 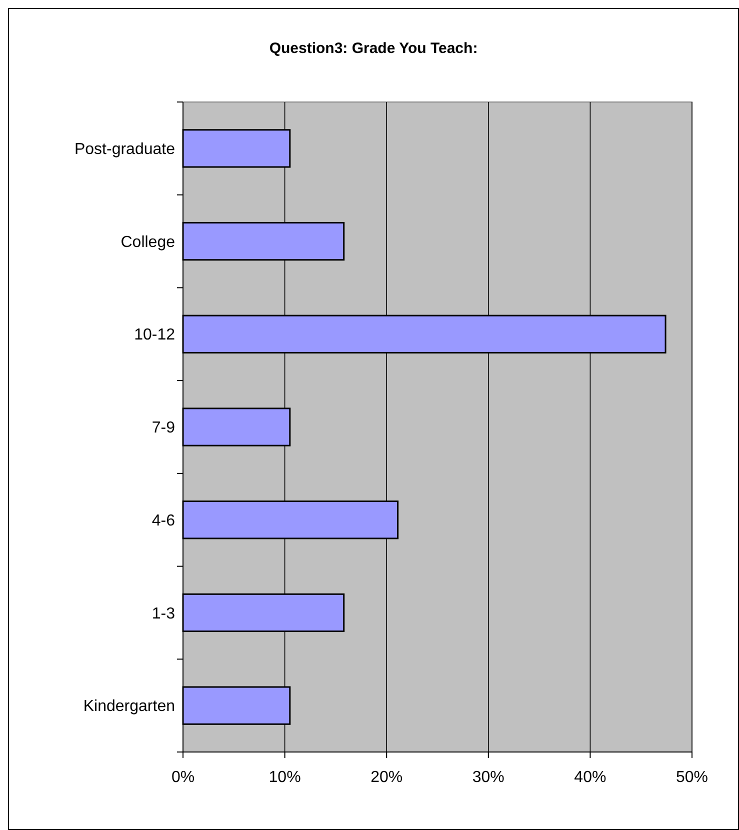 I want to click on y-tick-label: 10-12, so click(x=155, y=335).